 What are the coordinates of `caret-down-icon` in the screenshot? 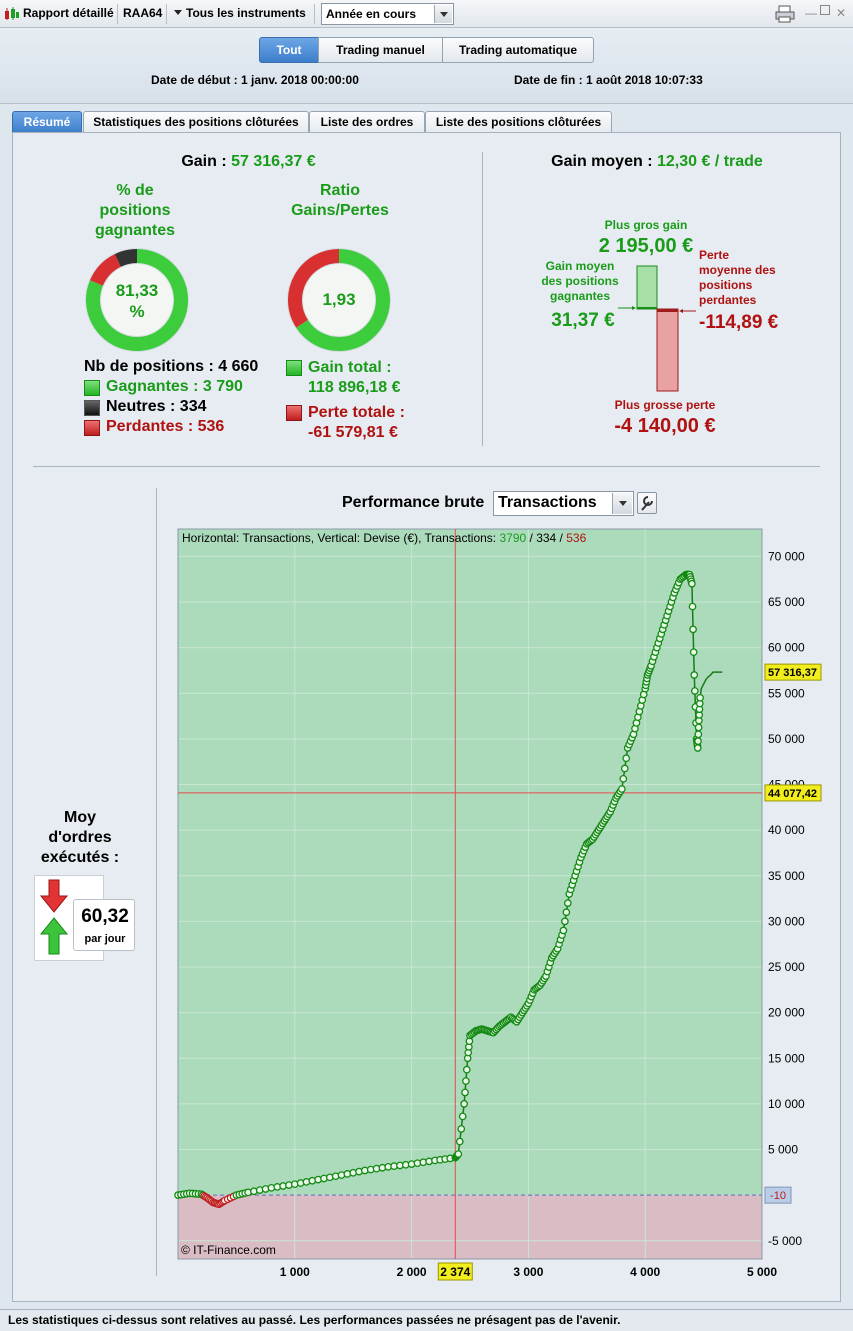 It's located at (178, 12).